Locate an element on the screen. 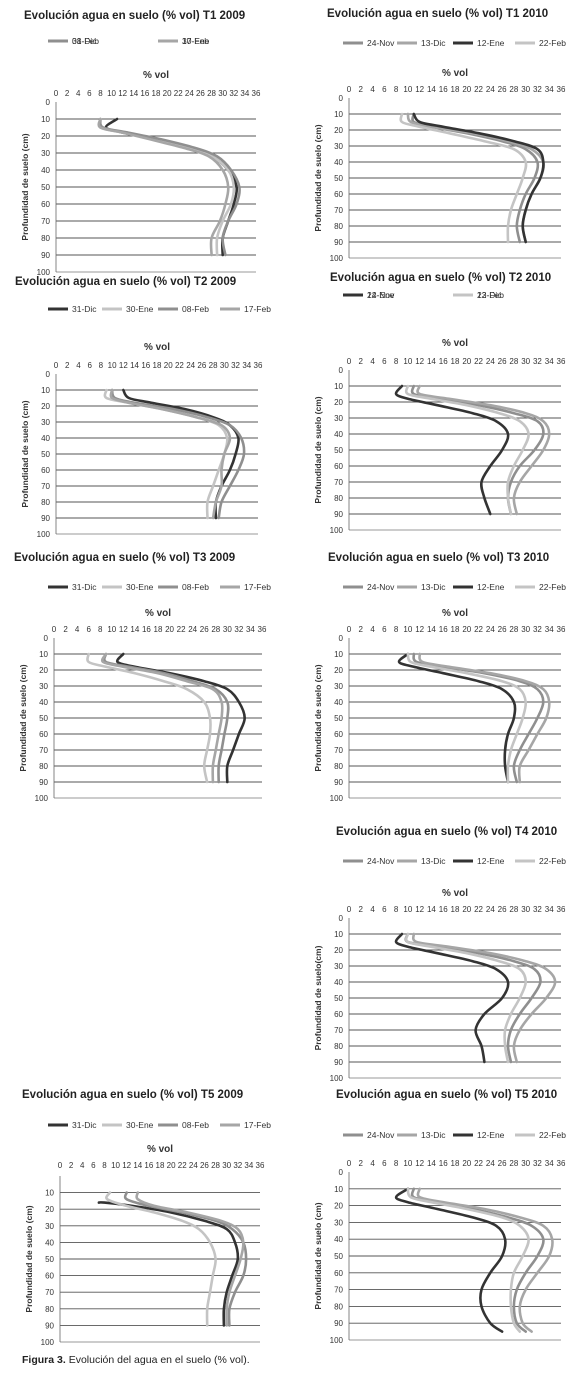 This screenshot has width=588, height=1380. series-line-17-Feb is located at coordinates (190, 1259).